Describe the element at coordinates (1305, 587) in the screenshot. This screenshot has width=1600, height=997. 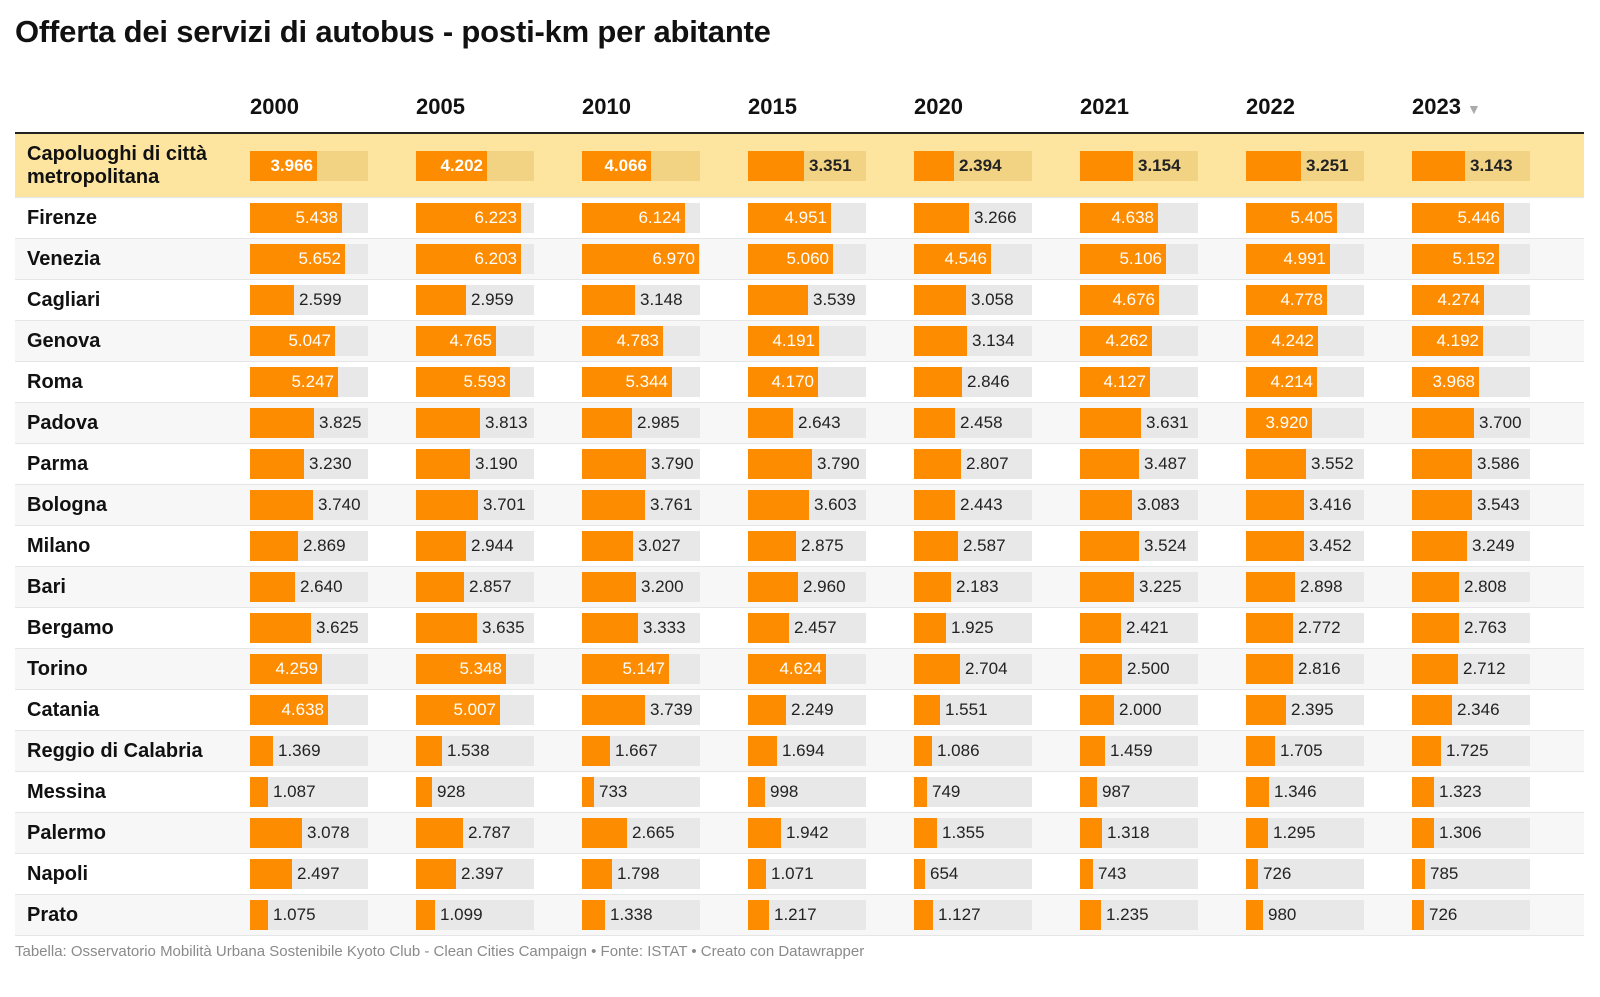
I see `bar-cell: 2.898` at that location.